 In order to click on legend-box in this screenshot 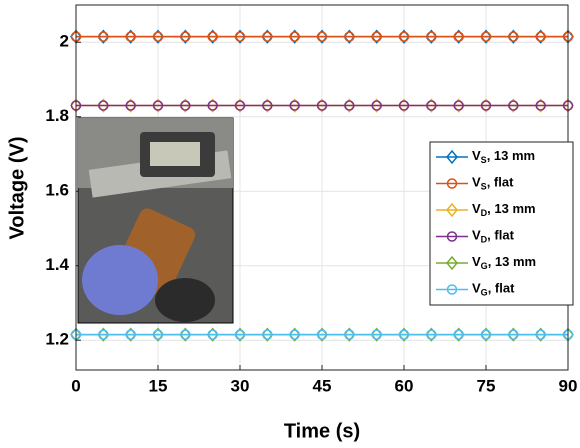, I will do `click(501, 223)`.